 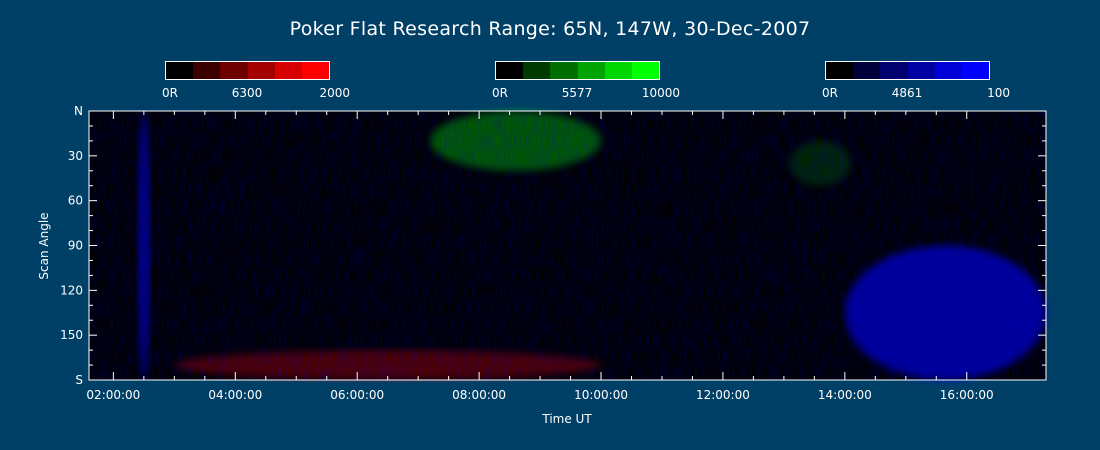 I want to click on x-tick-label: 02:00:00, so click(x=113, y=395).